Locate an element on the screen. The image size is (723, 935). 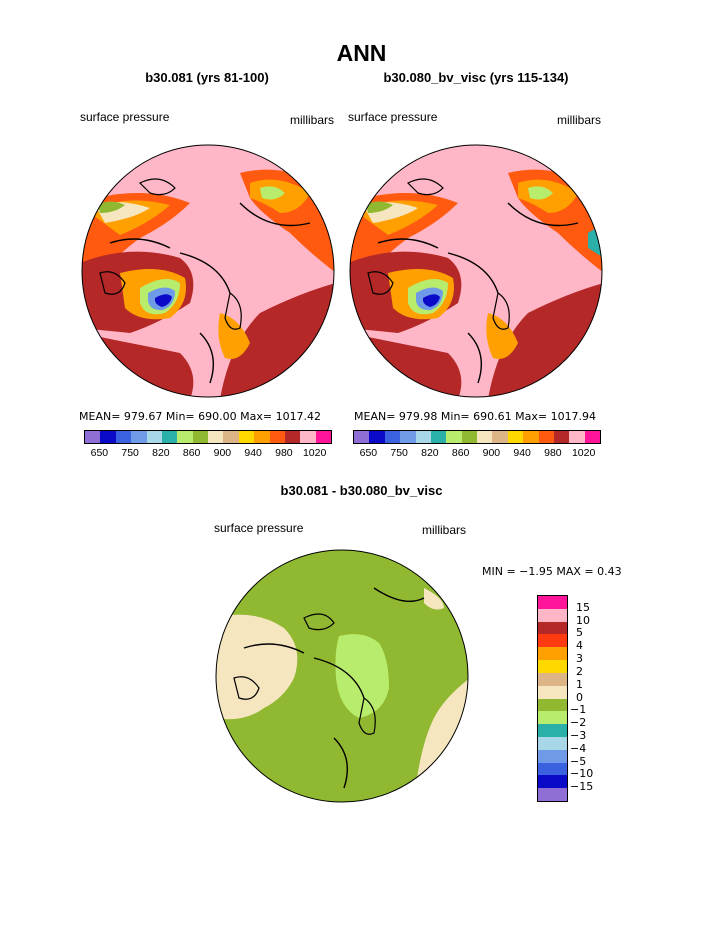
colorbar-label: 3 is located at coordinates (579, 659).